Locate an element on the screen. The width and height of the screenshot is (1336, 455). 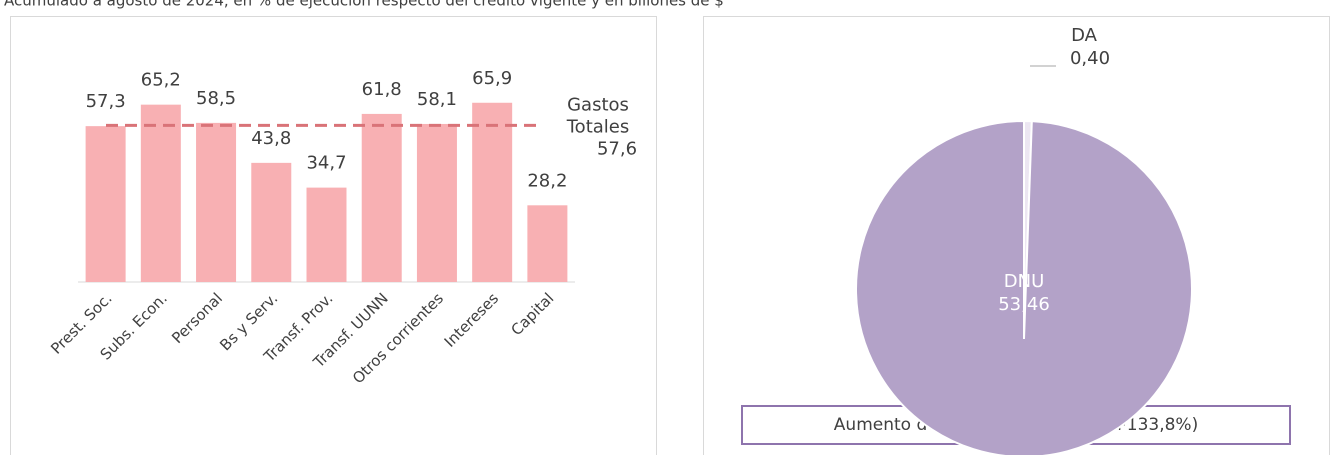
x-tick-label: Intereses is located at coordinates (472, 320).